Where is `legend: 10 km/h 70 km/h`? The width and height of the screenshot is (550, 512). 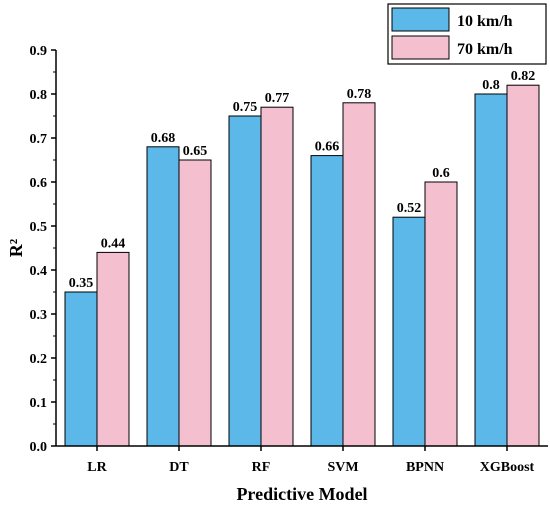
legend: 10 km/h 70 km/h is located at coordinates (467, 34).